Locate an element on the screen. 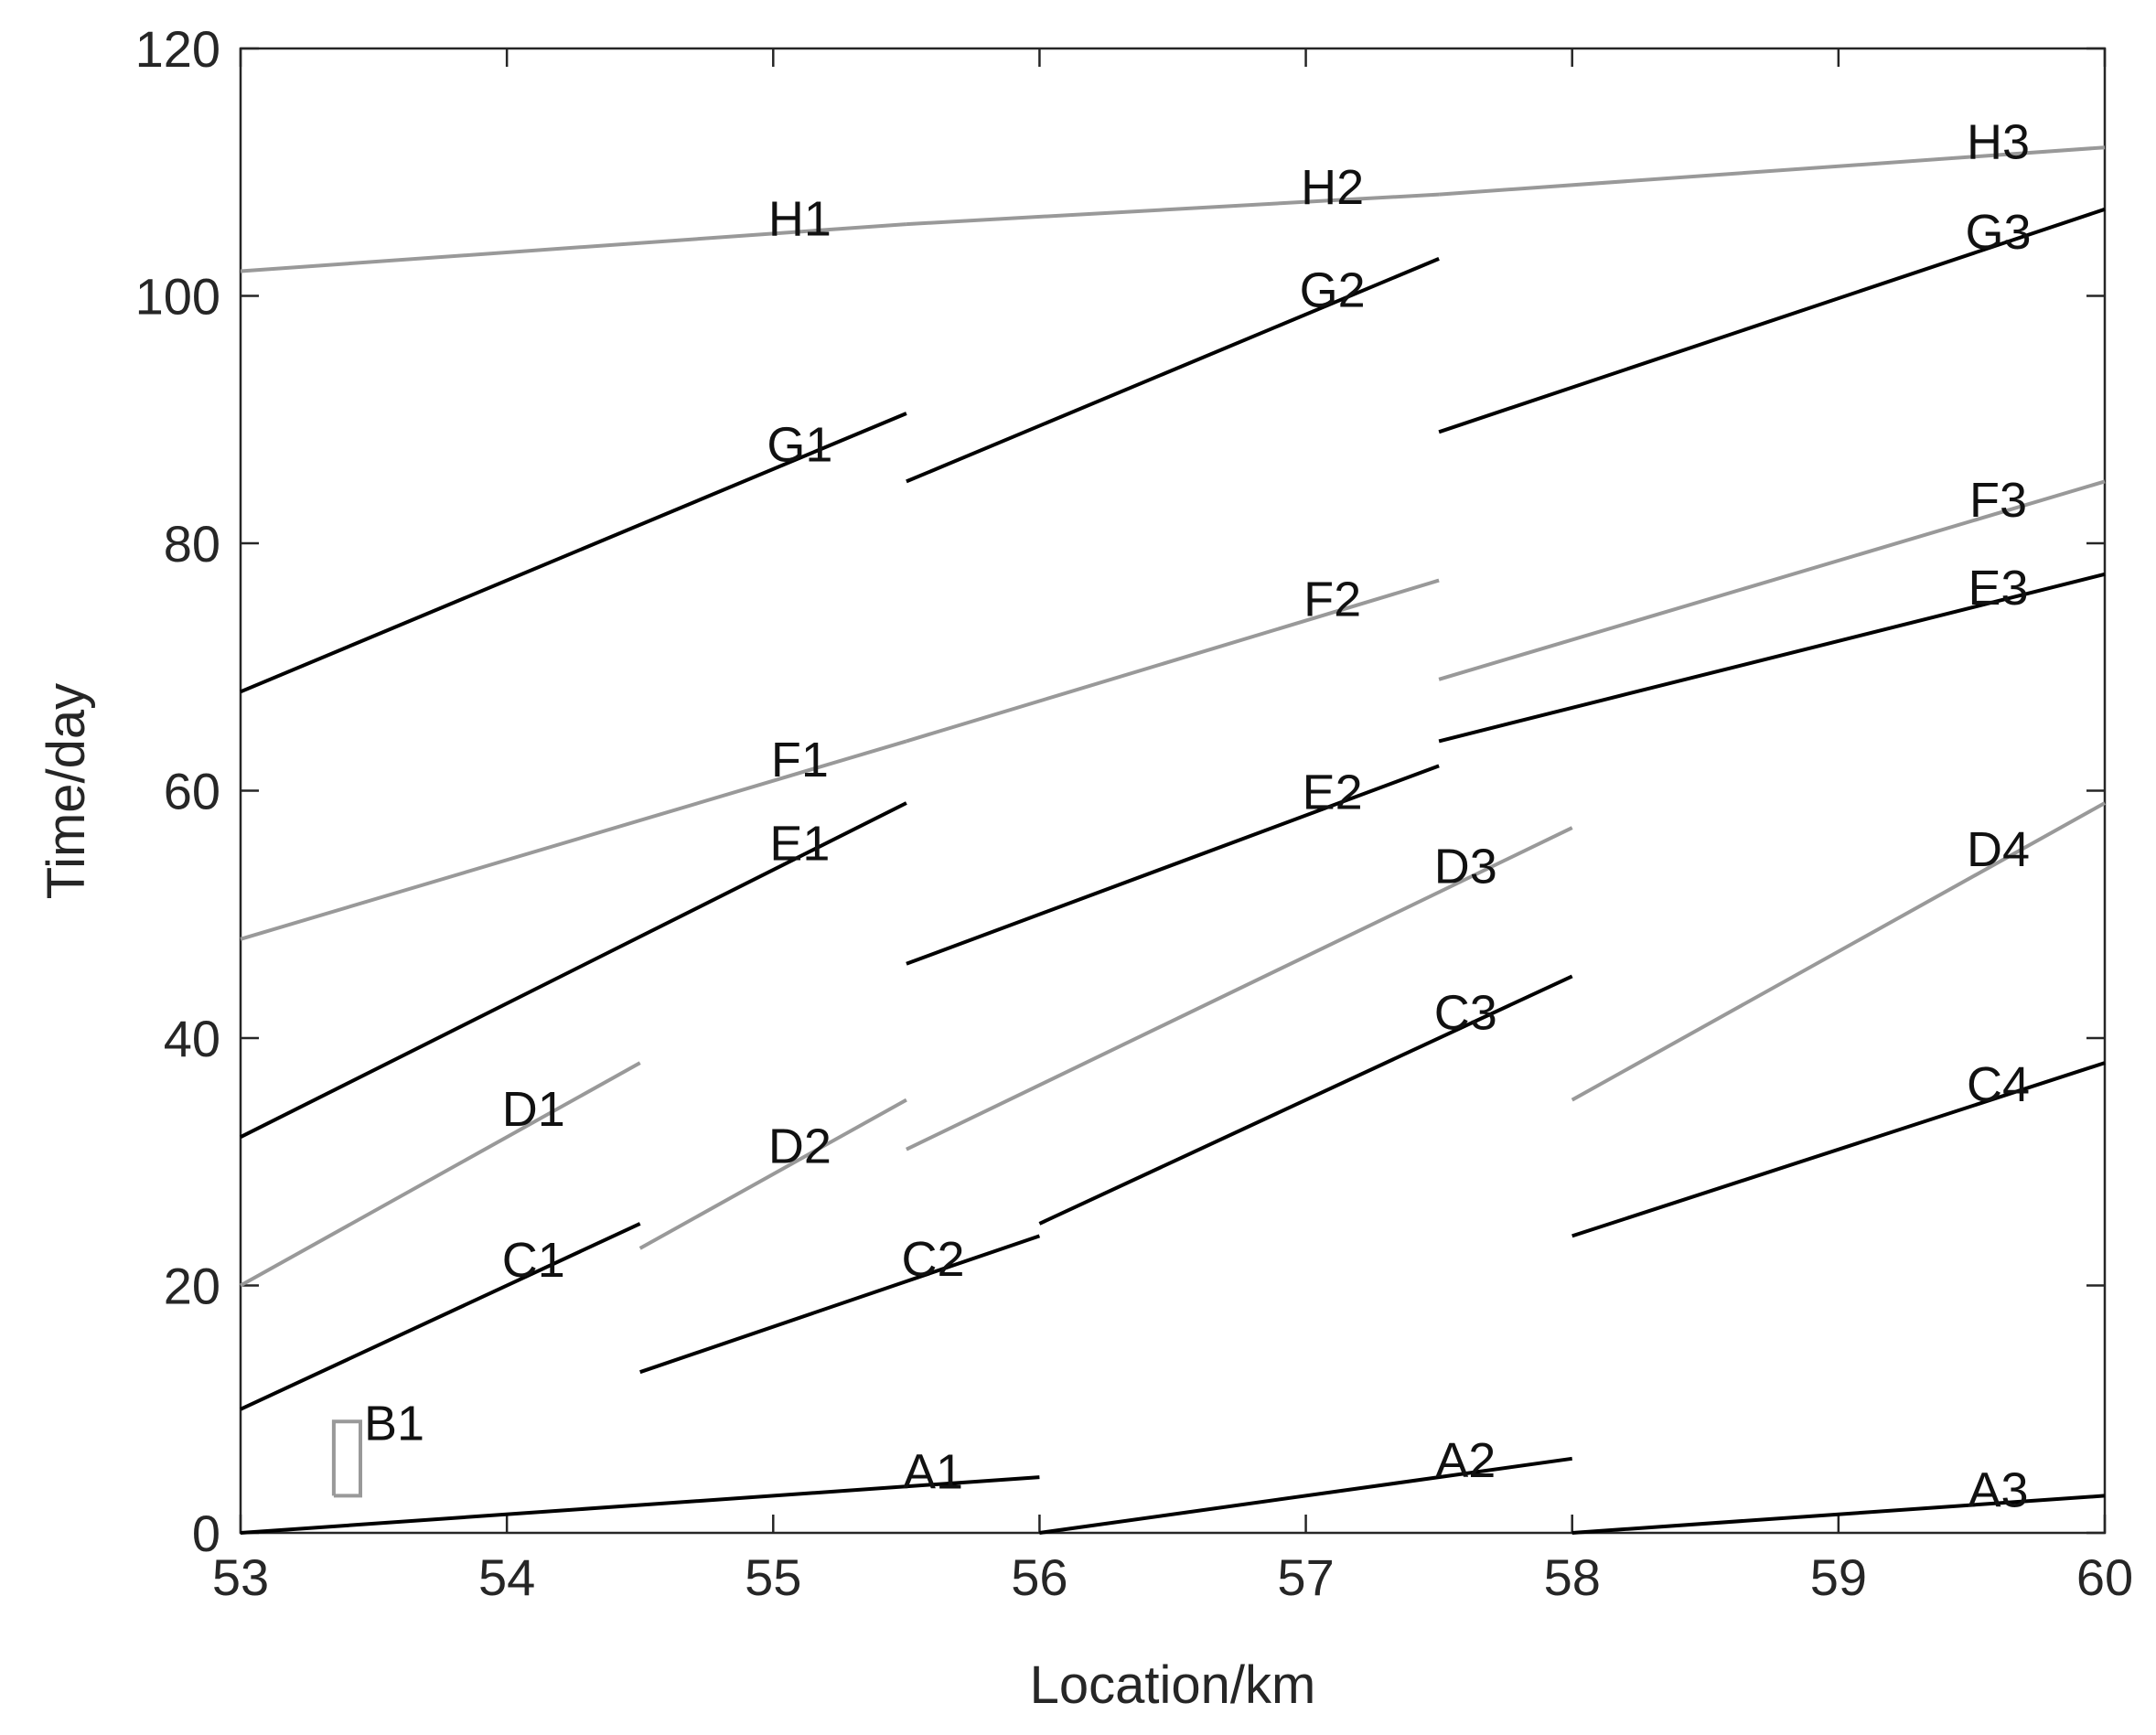  segment-label: B1 is located at coordinates (394, 1423).